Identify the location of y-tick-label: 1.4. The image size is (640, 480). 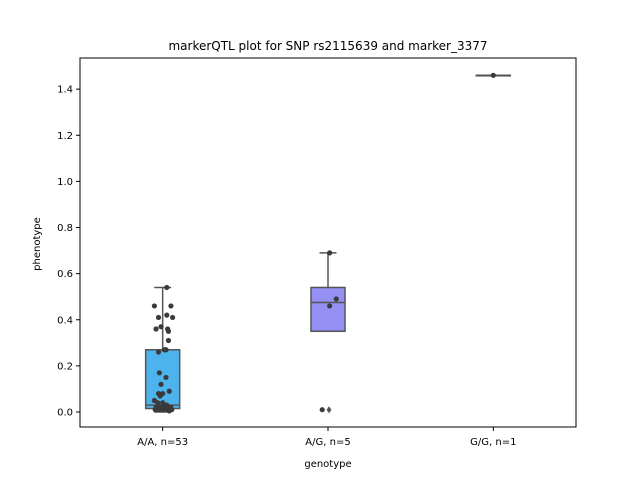
(65, 90).